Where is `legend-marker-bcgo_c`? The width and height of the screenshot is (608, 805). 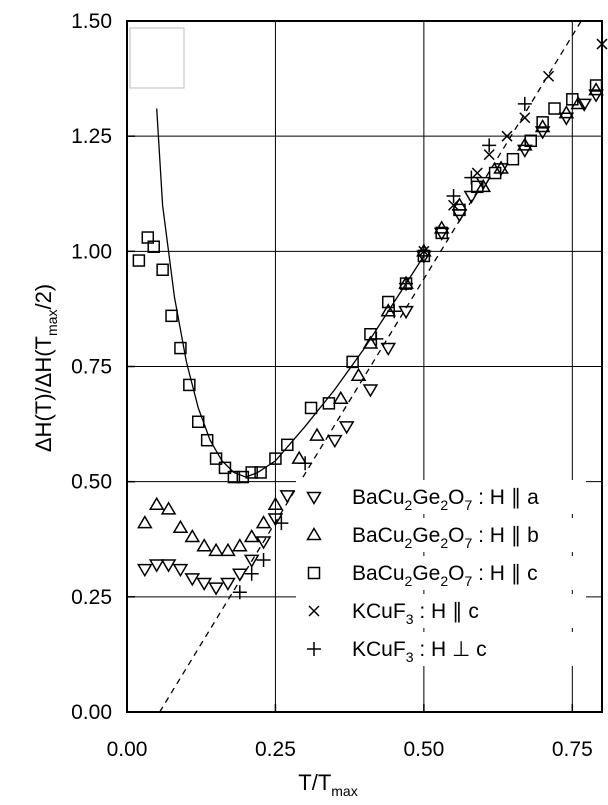
legend-marker-bcgo_c is located at coordinates (314, 573).